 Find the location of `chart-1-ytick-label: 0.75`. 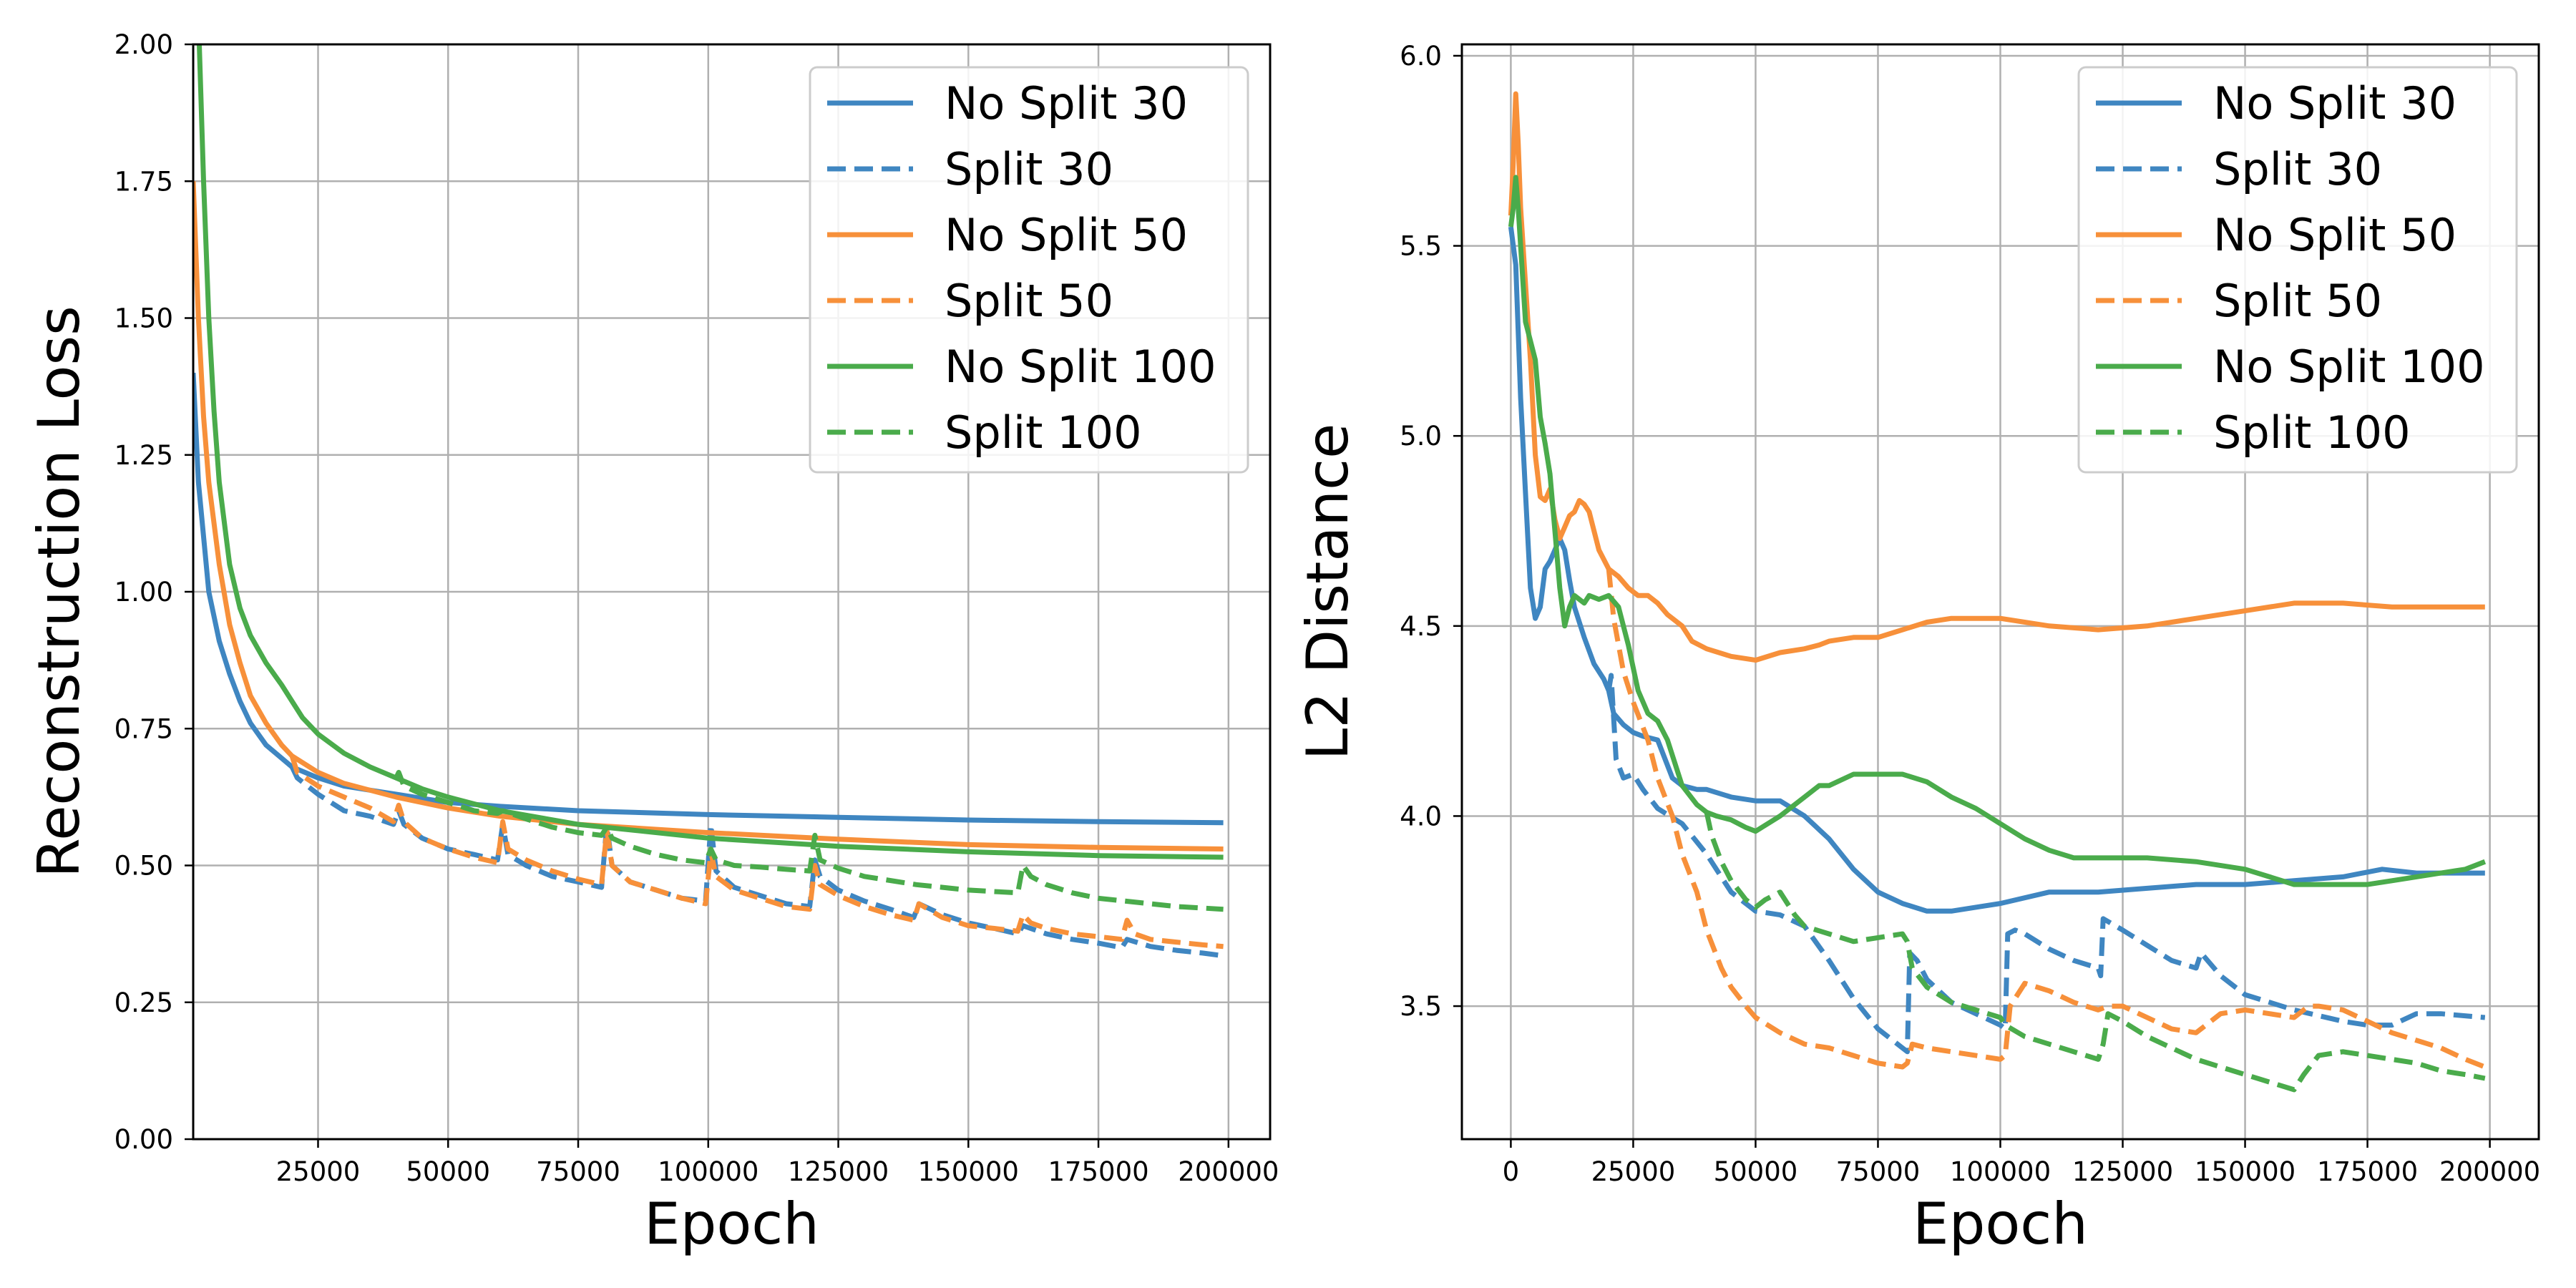

chart-1-ytick-label: 0.75 is located at coordinates (143, 728).